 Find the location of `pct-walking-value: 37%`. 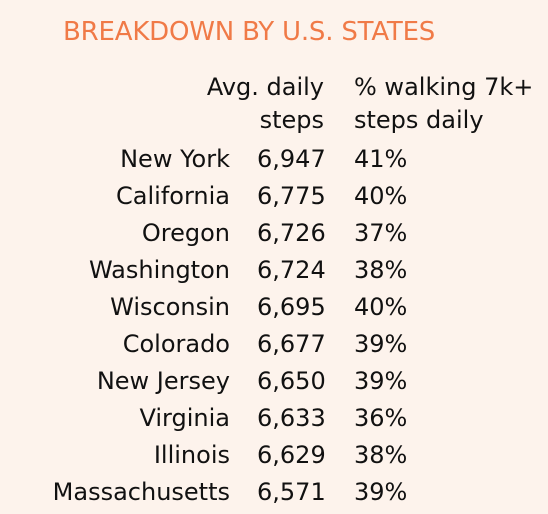

pct-walking-value: 37% is located at coordinates (381, 233).